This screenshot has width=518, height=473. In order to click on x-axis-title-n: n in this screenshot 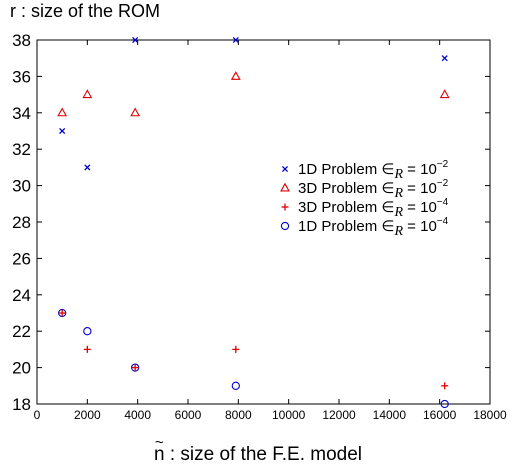, I will do `click(159, 454)`.